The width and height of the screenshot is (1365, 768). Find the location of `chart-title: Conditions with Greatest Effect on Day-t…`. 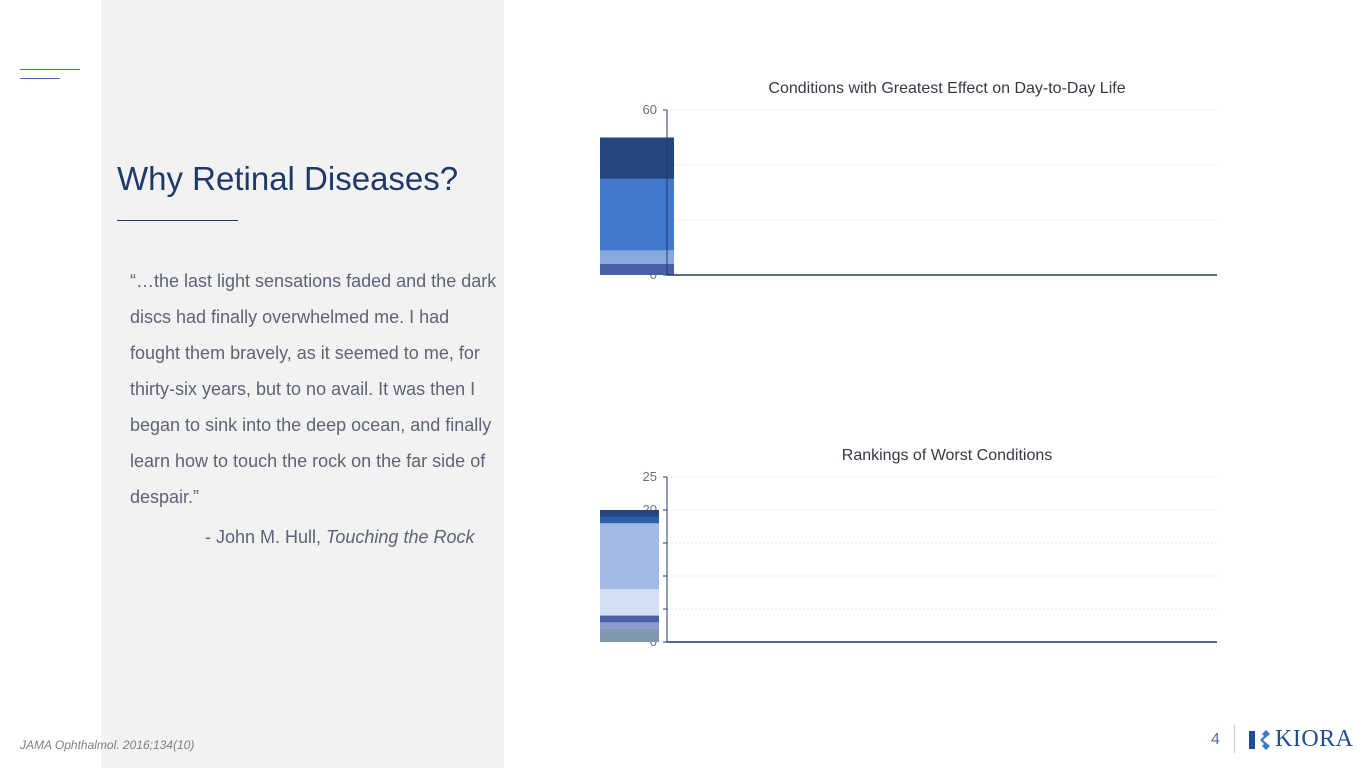

chart-title: Conditions with Greatest Effect on Day-t… is located at coordinates (946, 88).